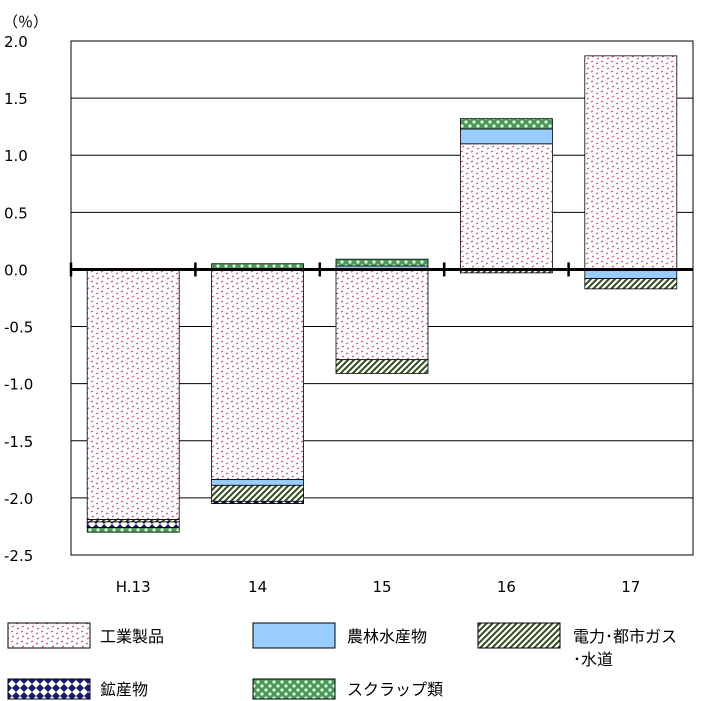 The image size is (701, 701). What do you see at coordinates (16, 42) in the screenshot?
I see `y-tick-label: 2.0` at bounding box center [16, 42].